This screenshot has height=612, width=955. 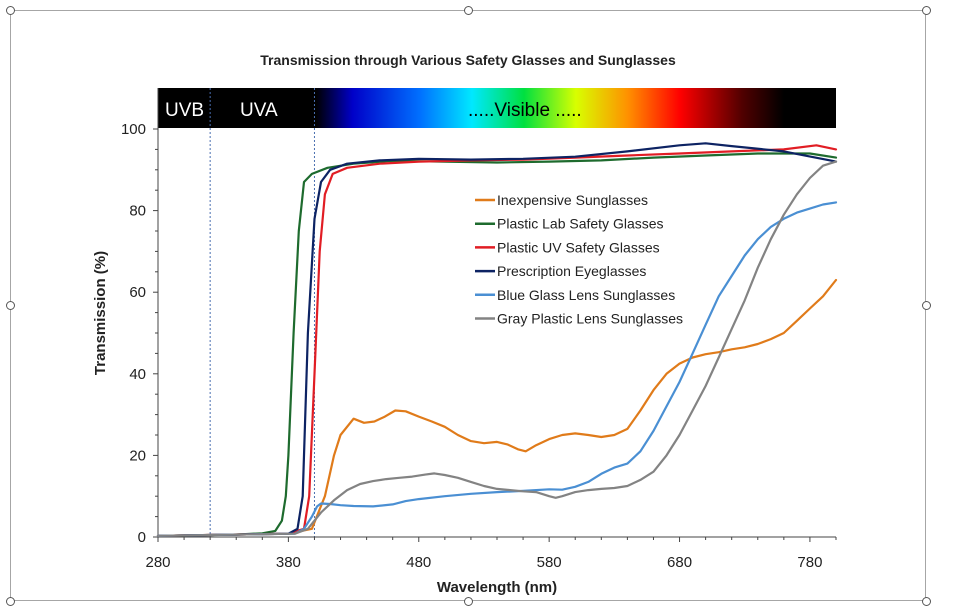 What do you see at coordinates (926, 601) in the screenshot?
I see `resize-handle-bottom-right` at bounding box center [926, 601].